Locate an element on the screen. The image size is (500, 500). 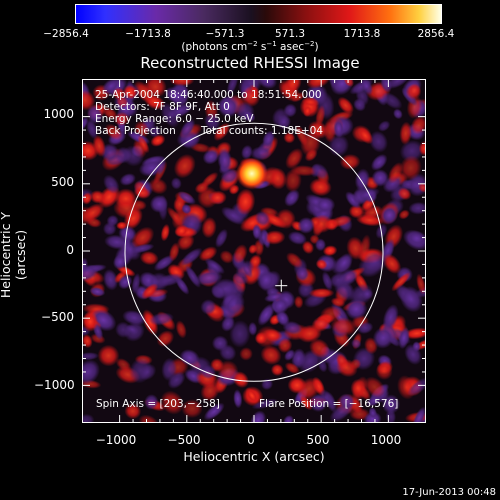
colorbar-tick: −2856.4 is located at coordinates (66, 34).